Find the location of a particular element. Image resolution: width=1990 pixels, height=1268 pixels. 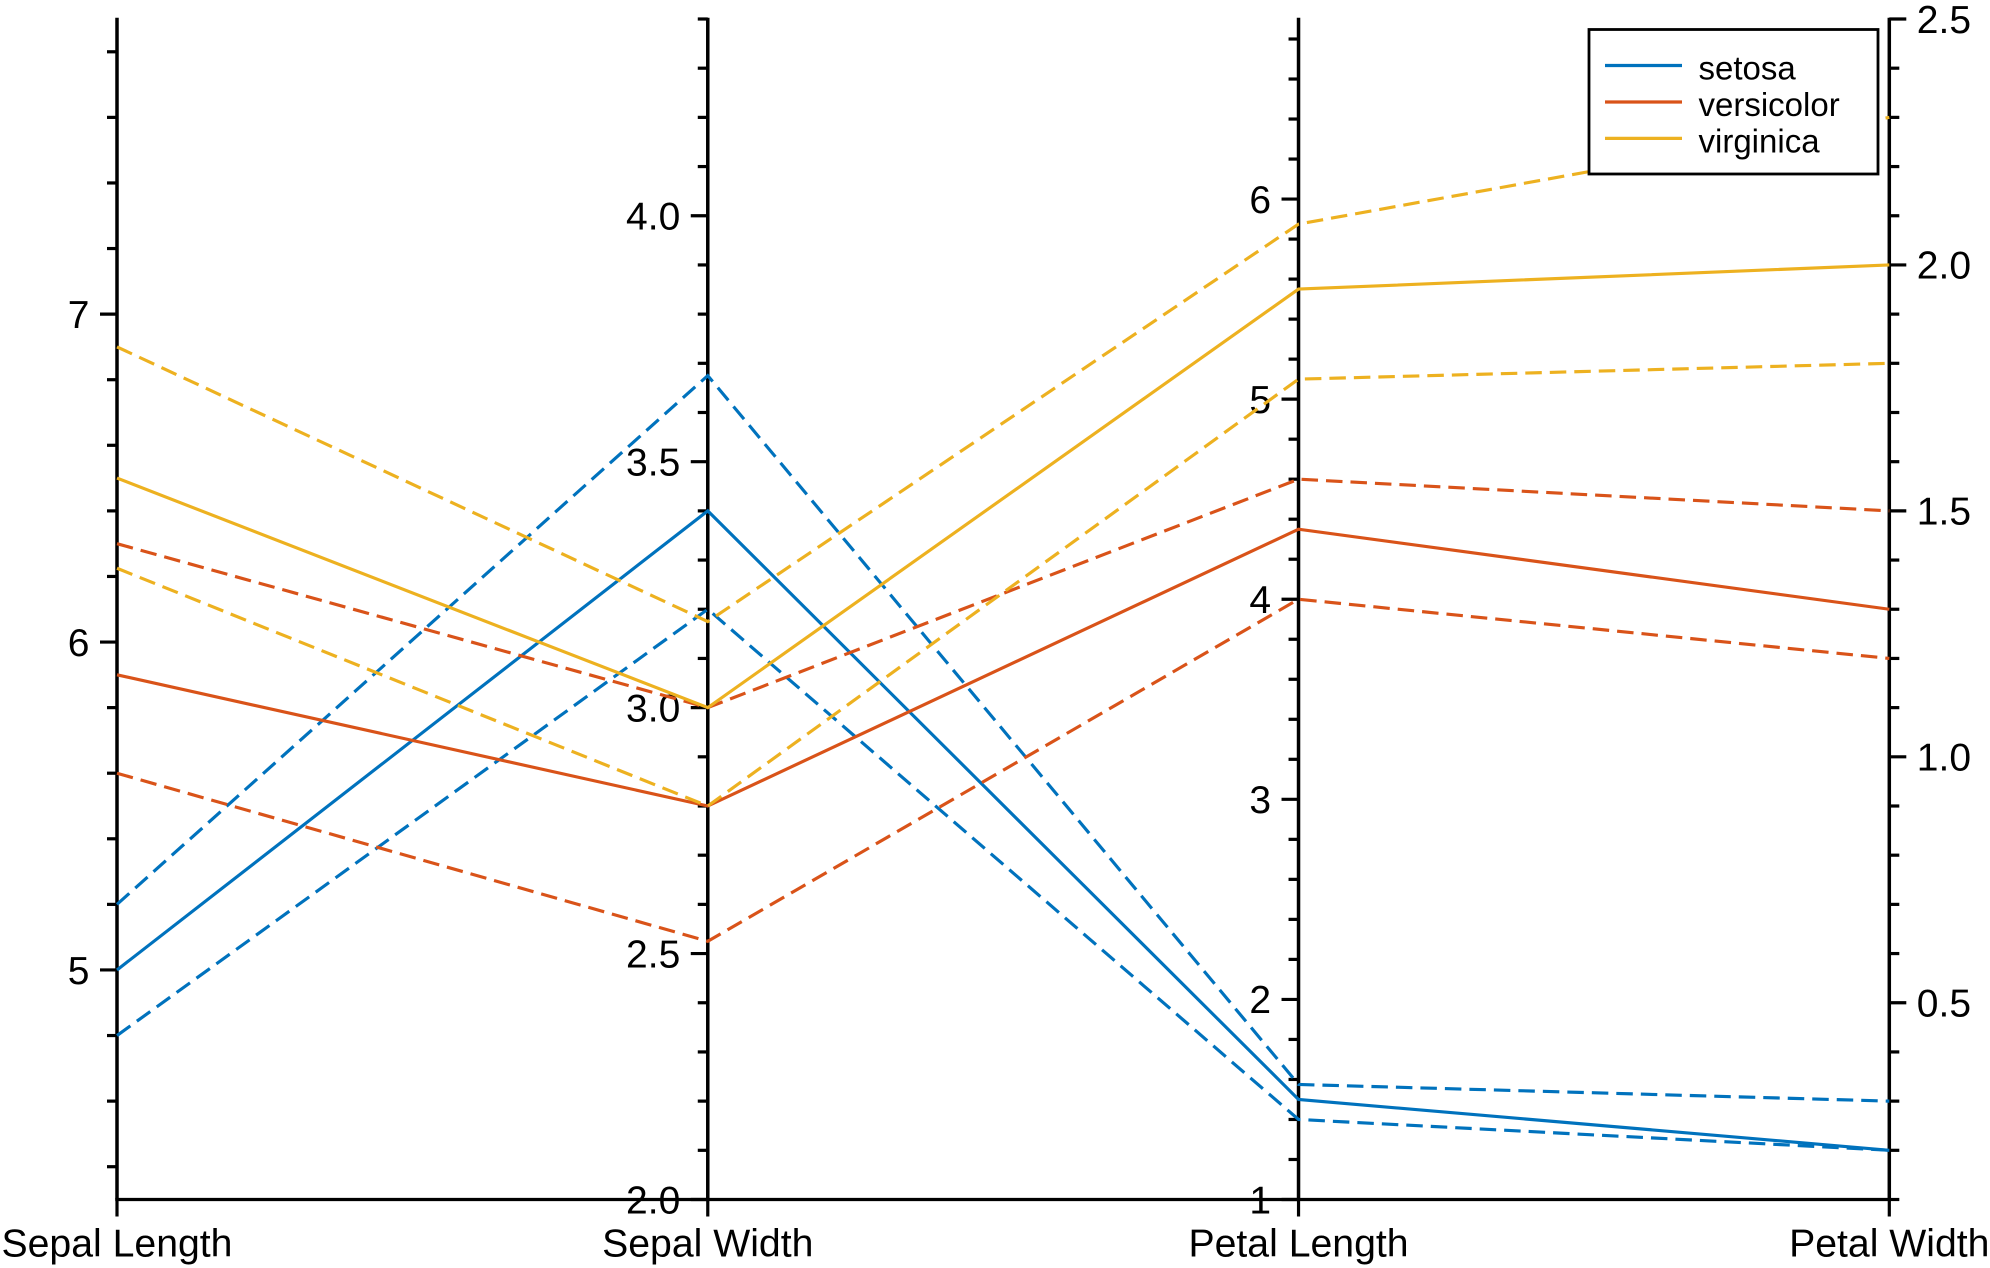

svg-text: 0.5 is located at coordinates (1944, 1004).